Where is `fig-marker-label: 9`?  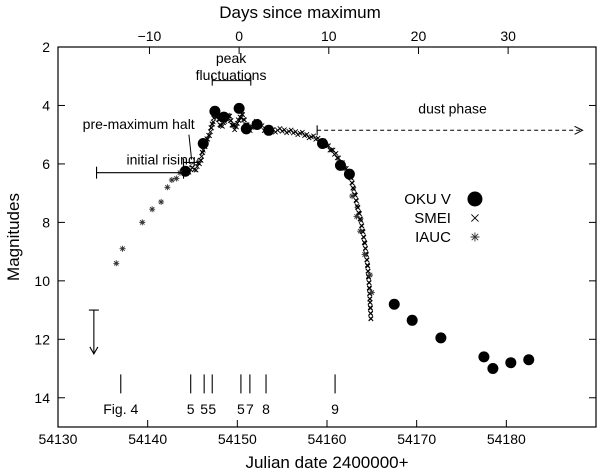 fig-marker-label: 9 is located at coordinates (335, 409).